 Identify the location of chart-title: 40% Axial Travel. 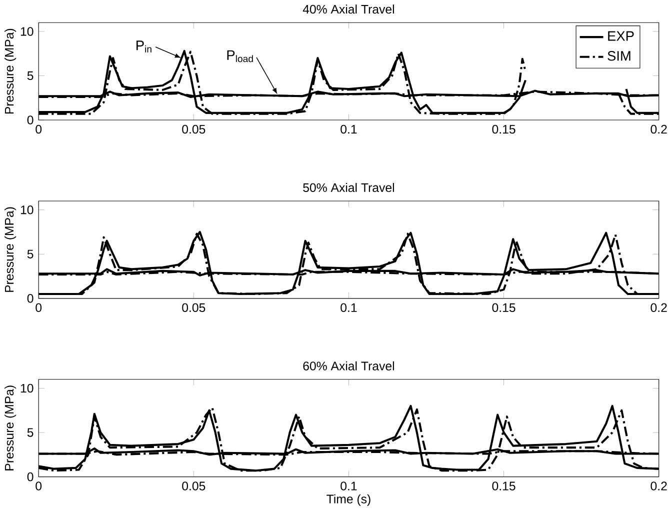
(348, 9).